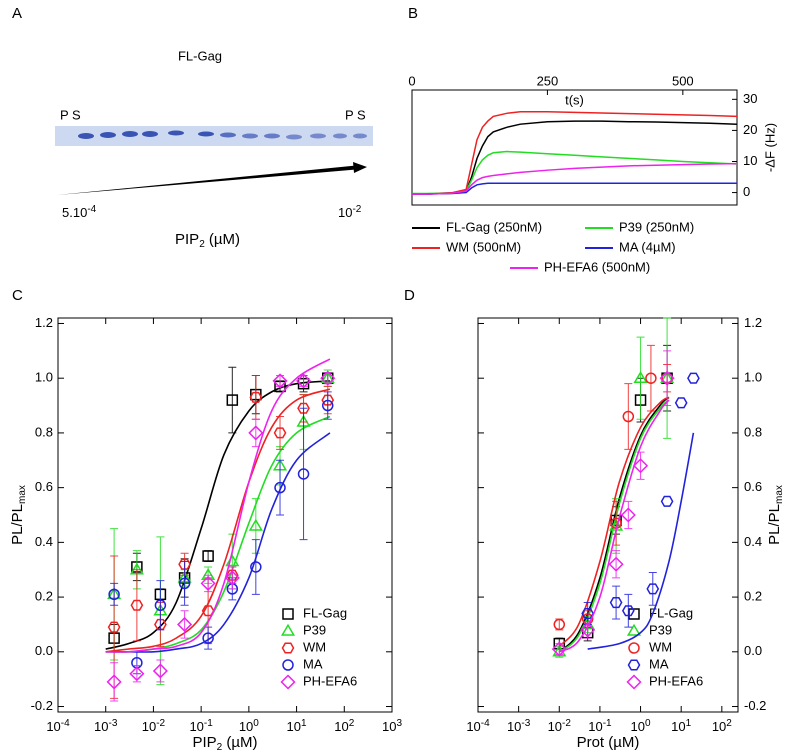 Image resolution: width=787 pixels, height=753 pixels. I want to click on y-tick-label: 0.2, so click(44, 596).